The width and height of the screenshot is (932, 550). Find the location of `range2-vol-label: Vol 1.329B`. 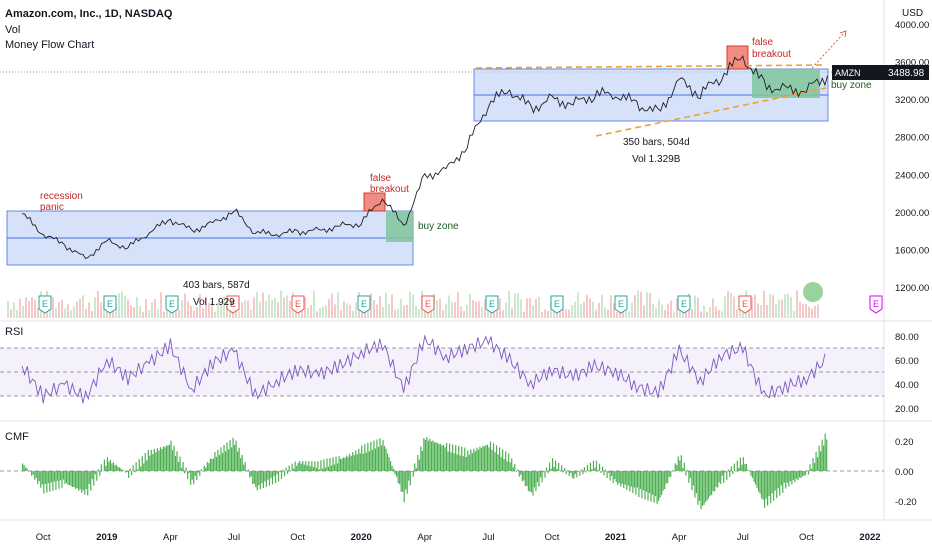

range2-vol-label: Vol 1.329B is located at coordinates (656, 159).